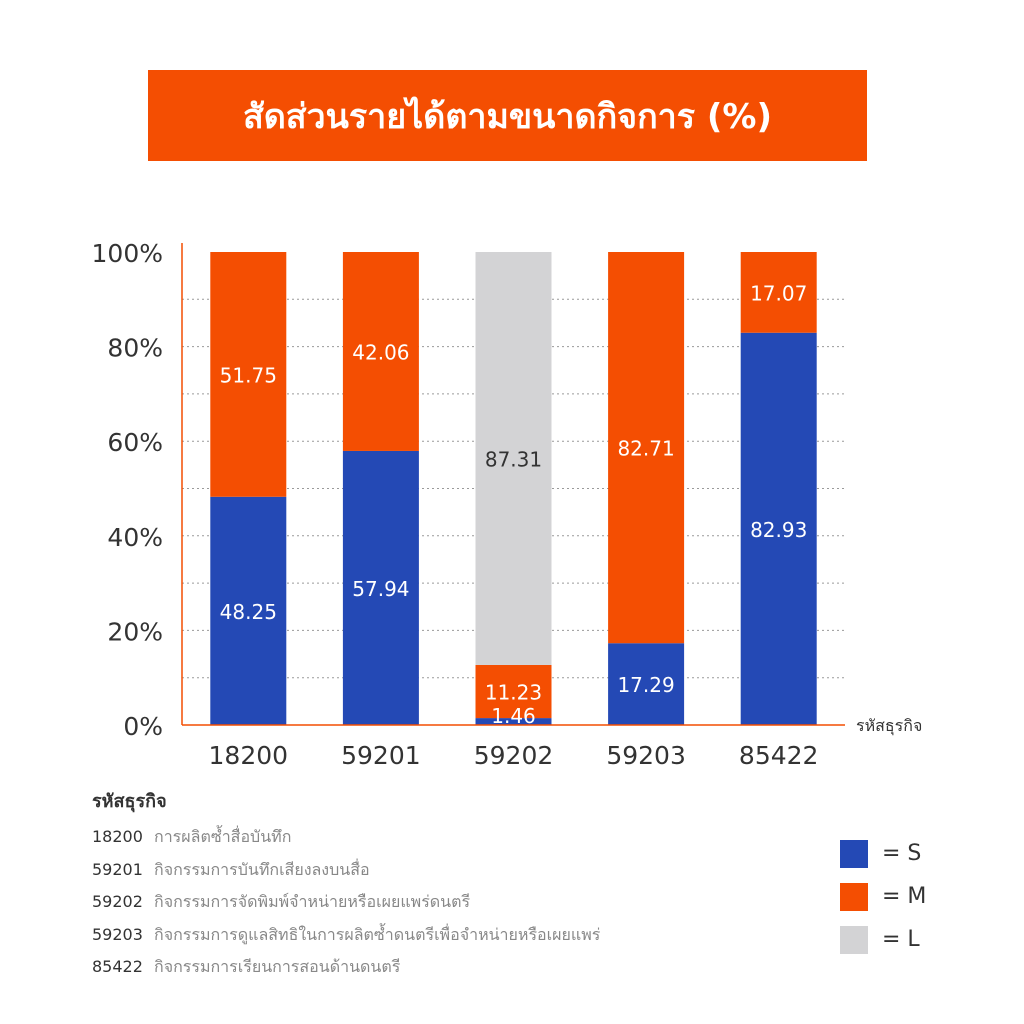 The height and width of the screenshot is (1024, 1024). I want to click on size-legend-label: = M, so click(904, 896).